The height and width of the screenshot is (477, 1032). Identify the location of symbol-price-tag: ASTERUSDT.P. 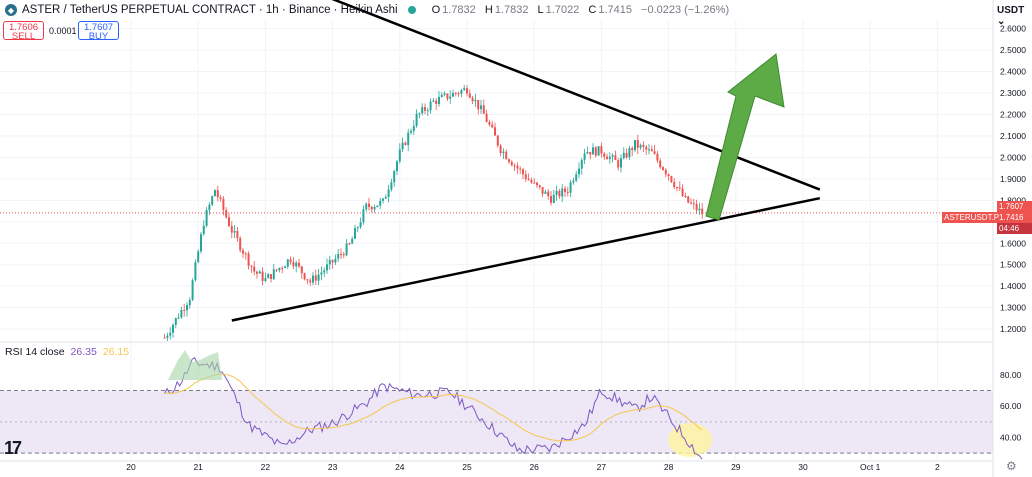
(971, 217).